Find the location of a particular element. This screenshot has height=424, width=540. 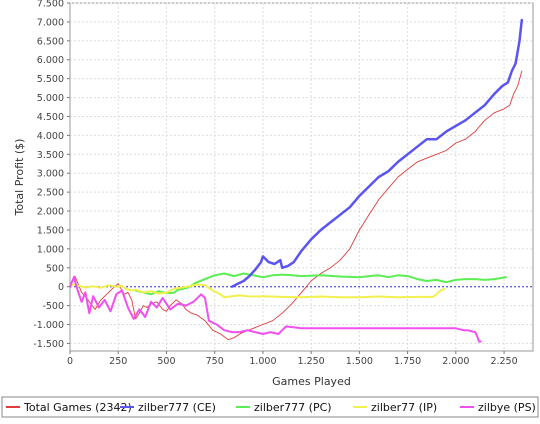

x-tick-label: 1.750 is located at coordinates (407, 361).